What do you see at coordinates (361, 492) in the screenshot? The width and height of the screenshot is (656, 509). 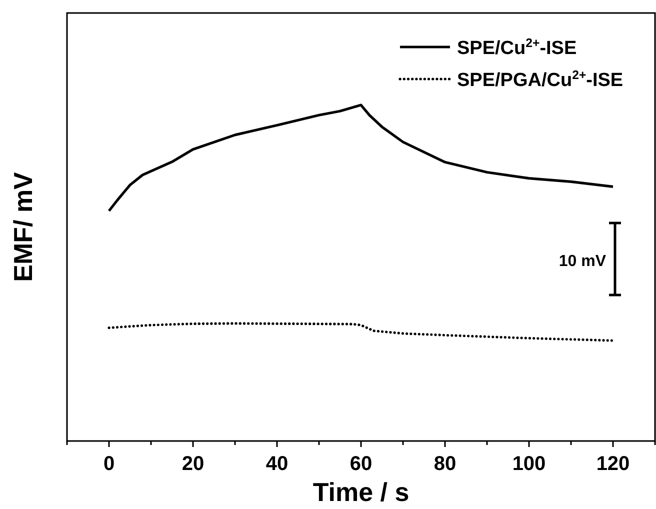 I see `x-axis-title: Time / s` at bounding box center [361, 492].